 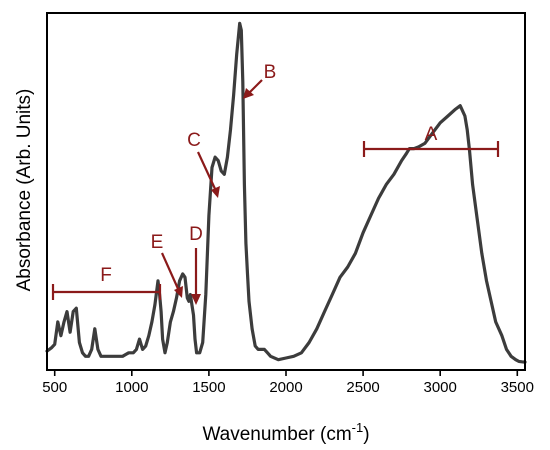 I want to click on annotation-label-e: E, so click(x=157, y=242).